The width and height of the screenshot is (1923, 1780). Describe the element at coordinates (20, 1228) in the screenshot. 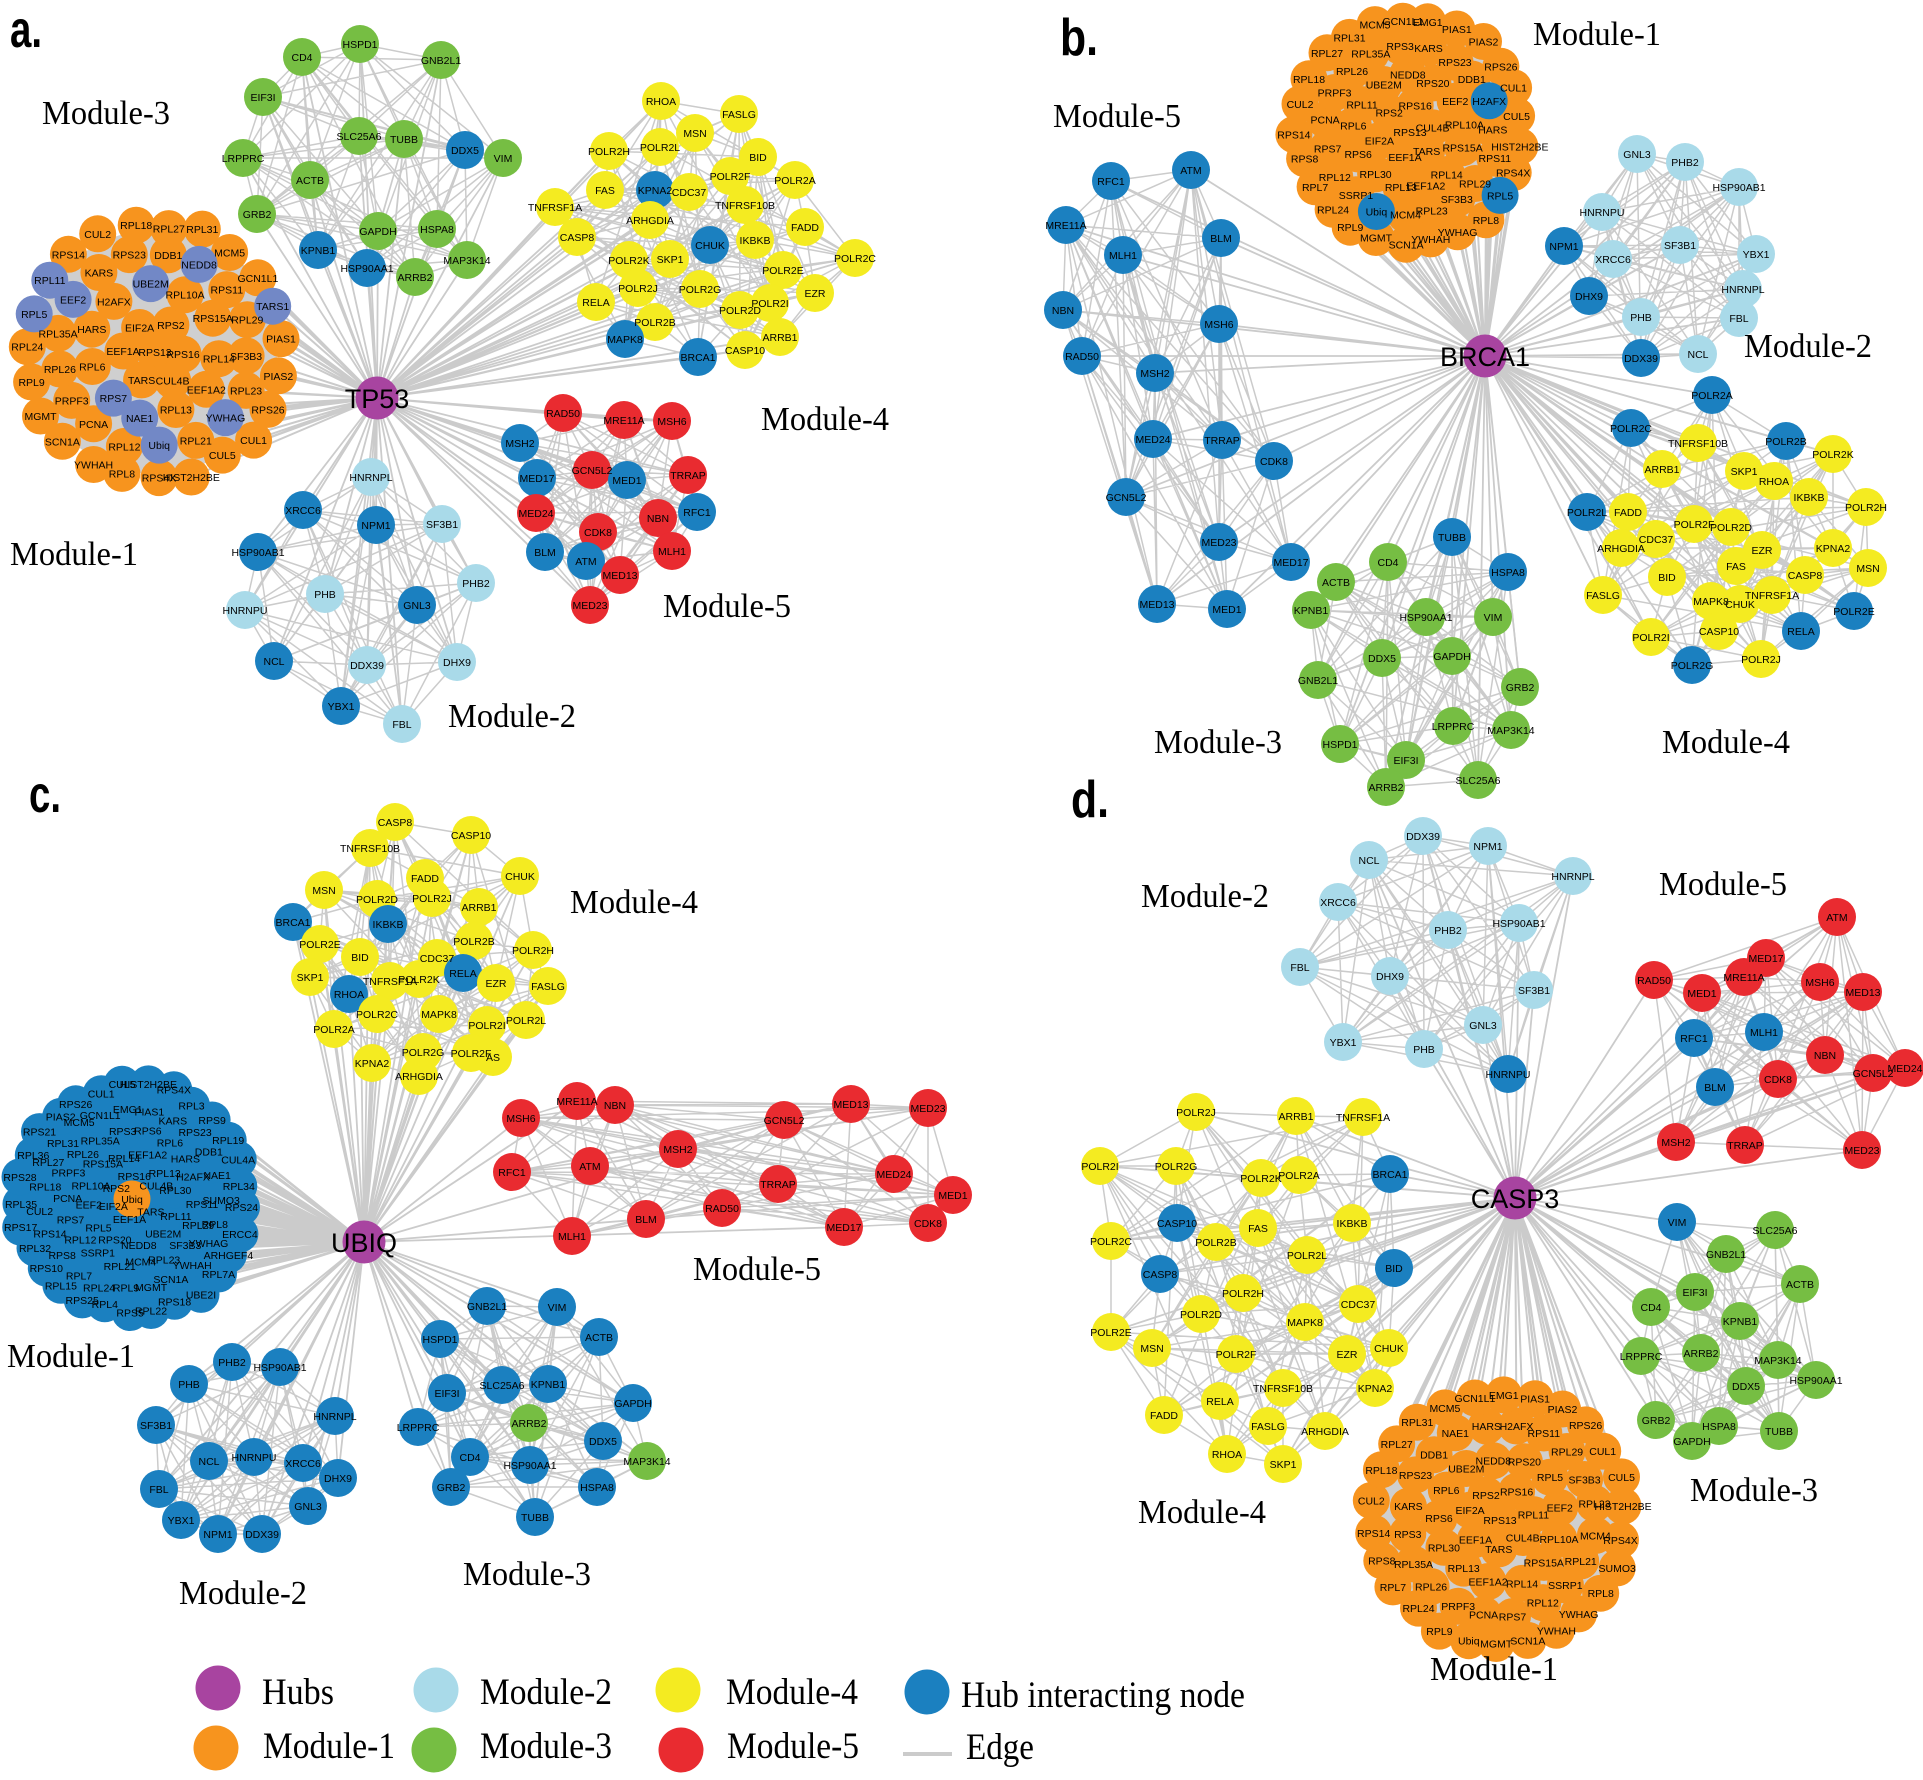

I see `svg-text: RPS17` at that location.